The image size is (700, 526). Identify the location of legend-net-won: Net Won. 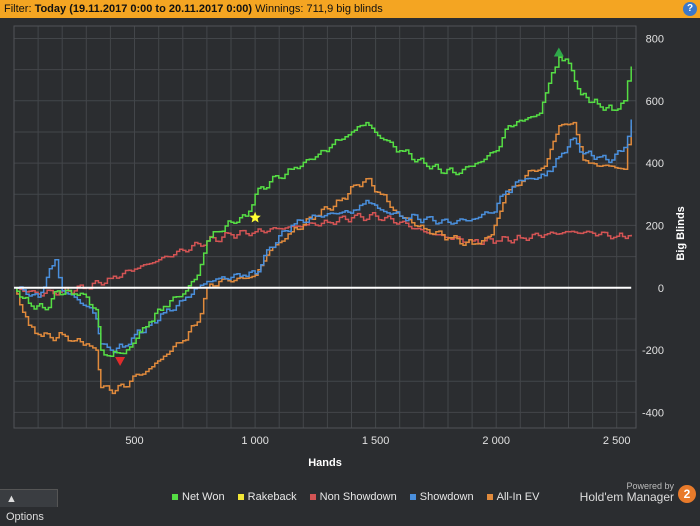
(198, 497).